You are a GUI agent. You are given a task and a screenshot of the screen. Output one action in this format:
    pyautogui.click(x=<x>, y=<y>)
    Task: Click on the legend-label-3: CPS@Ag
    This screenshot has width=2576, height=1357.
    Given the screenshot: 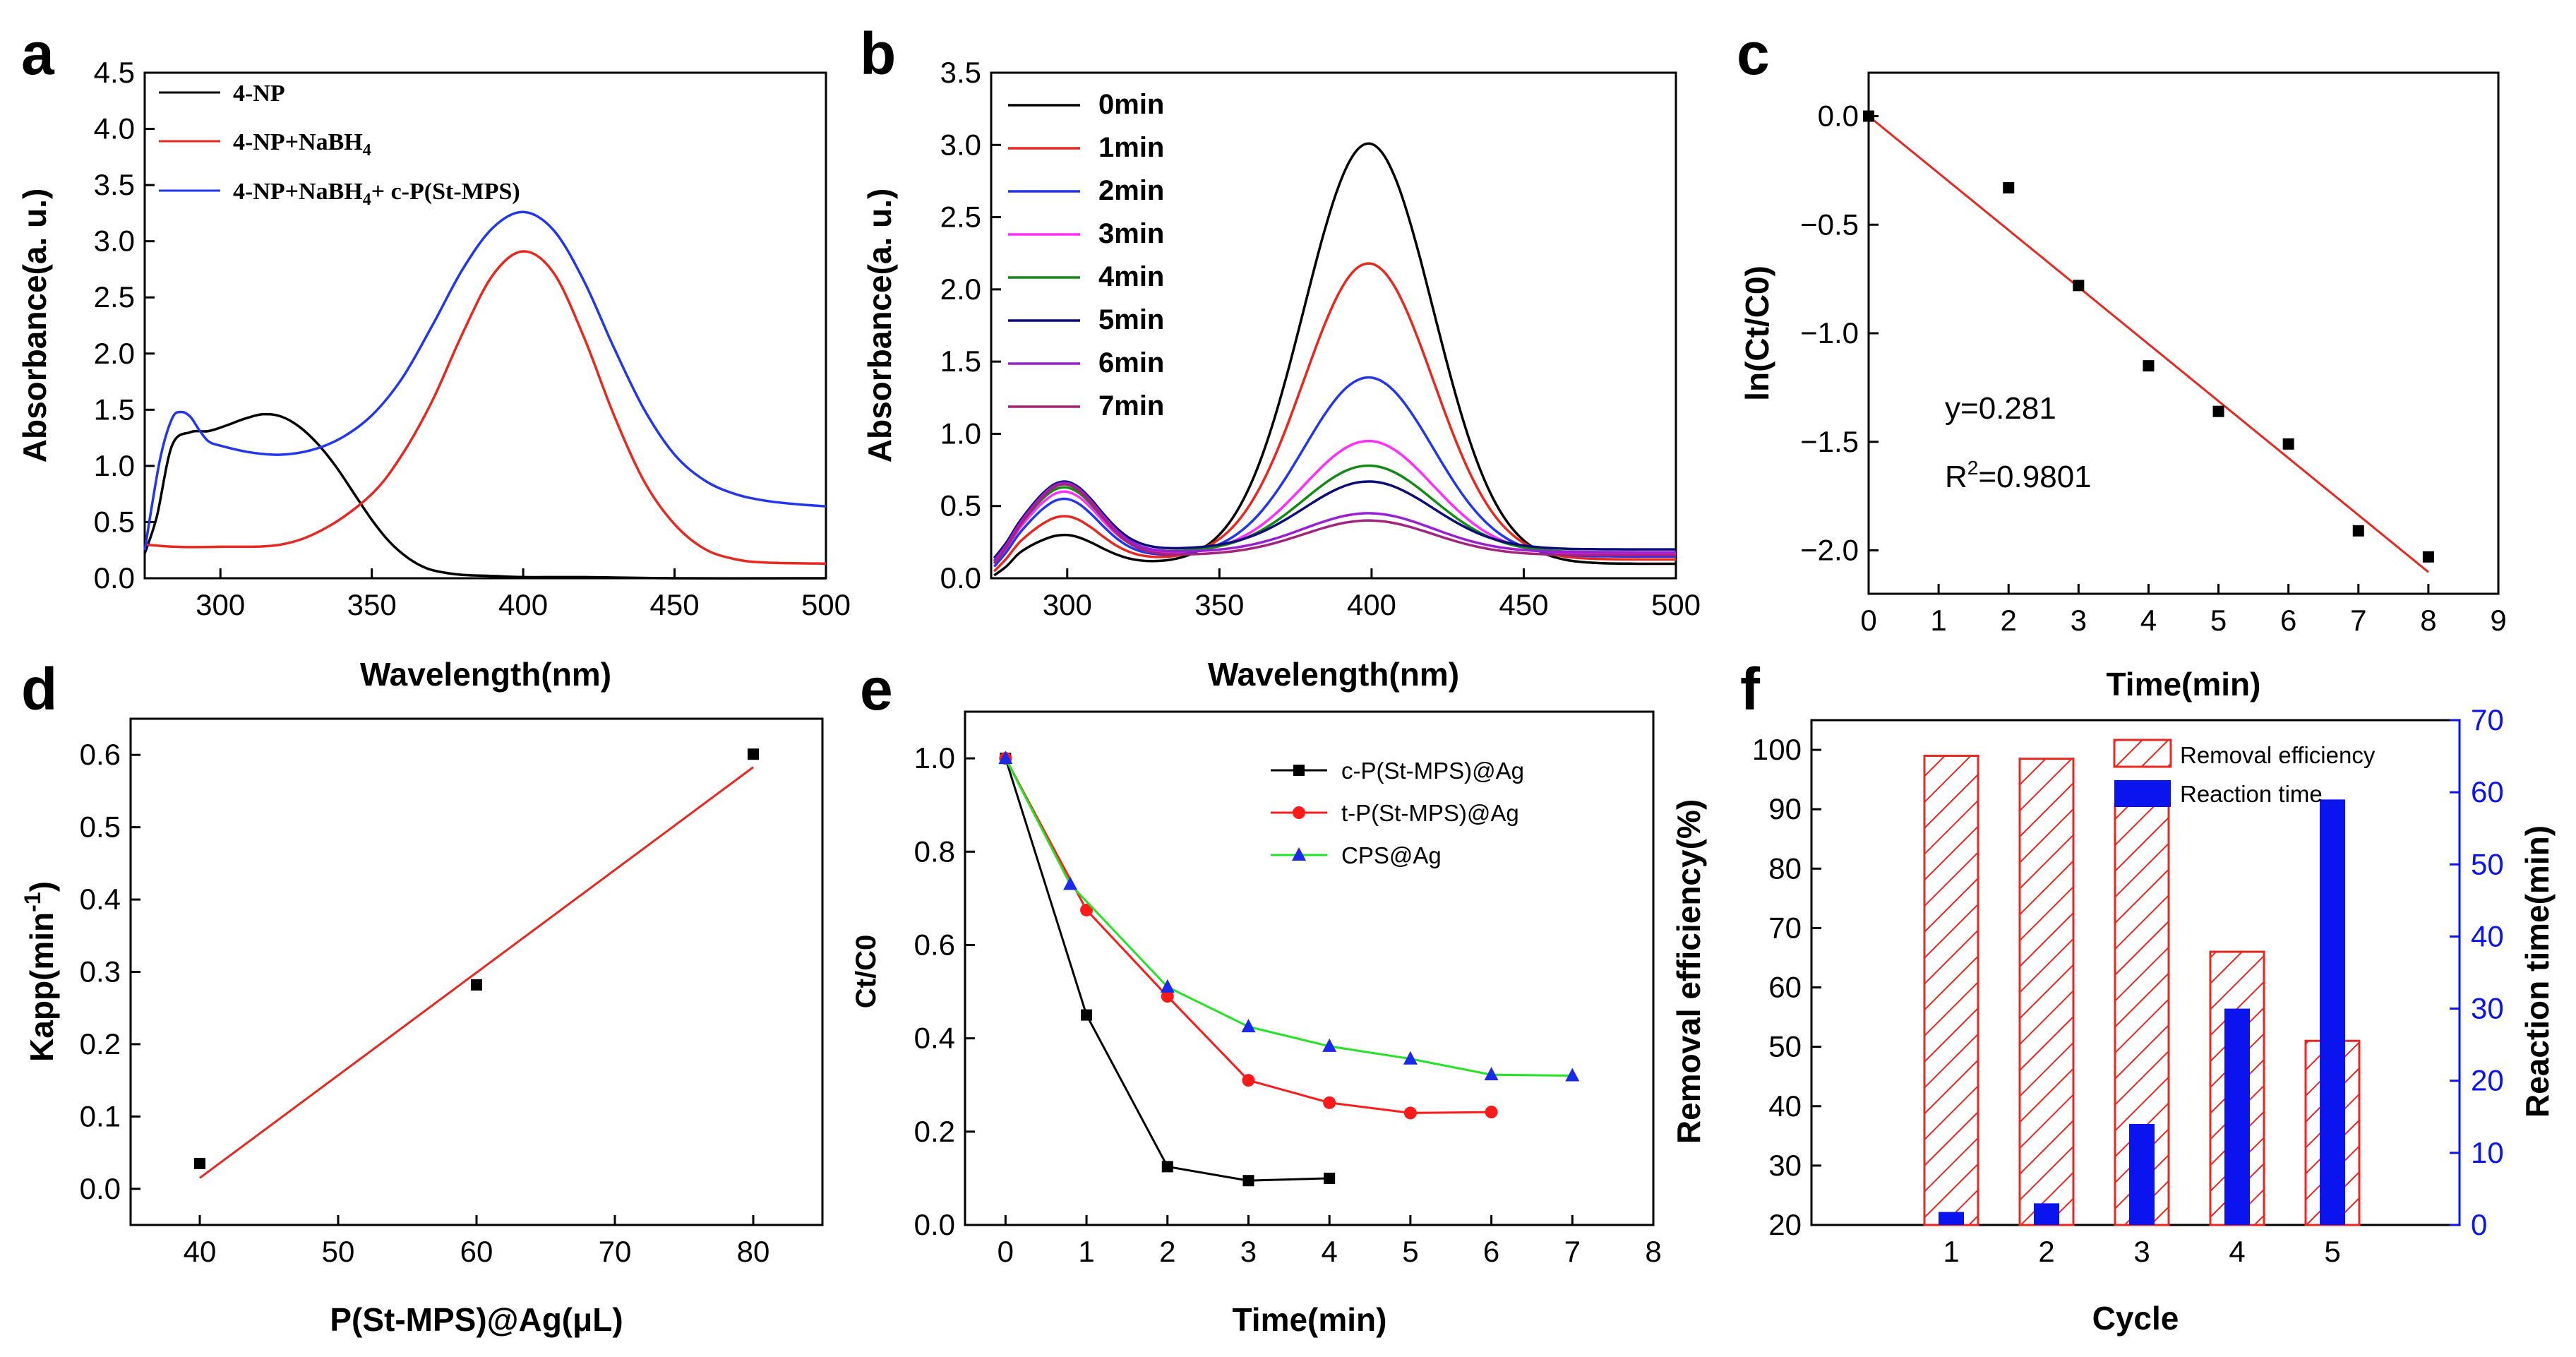 What is the action you would take?
    pyautogui.click(x=1391, y=855)
    